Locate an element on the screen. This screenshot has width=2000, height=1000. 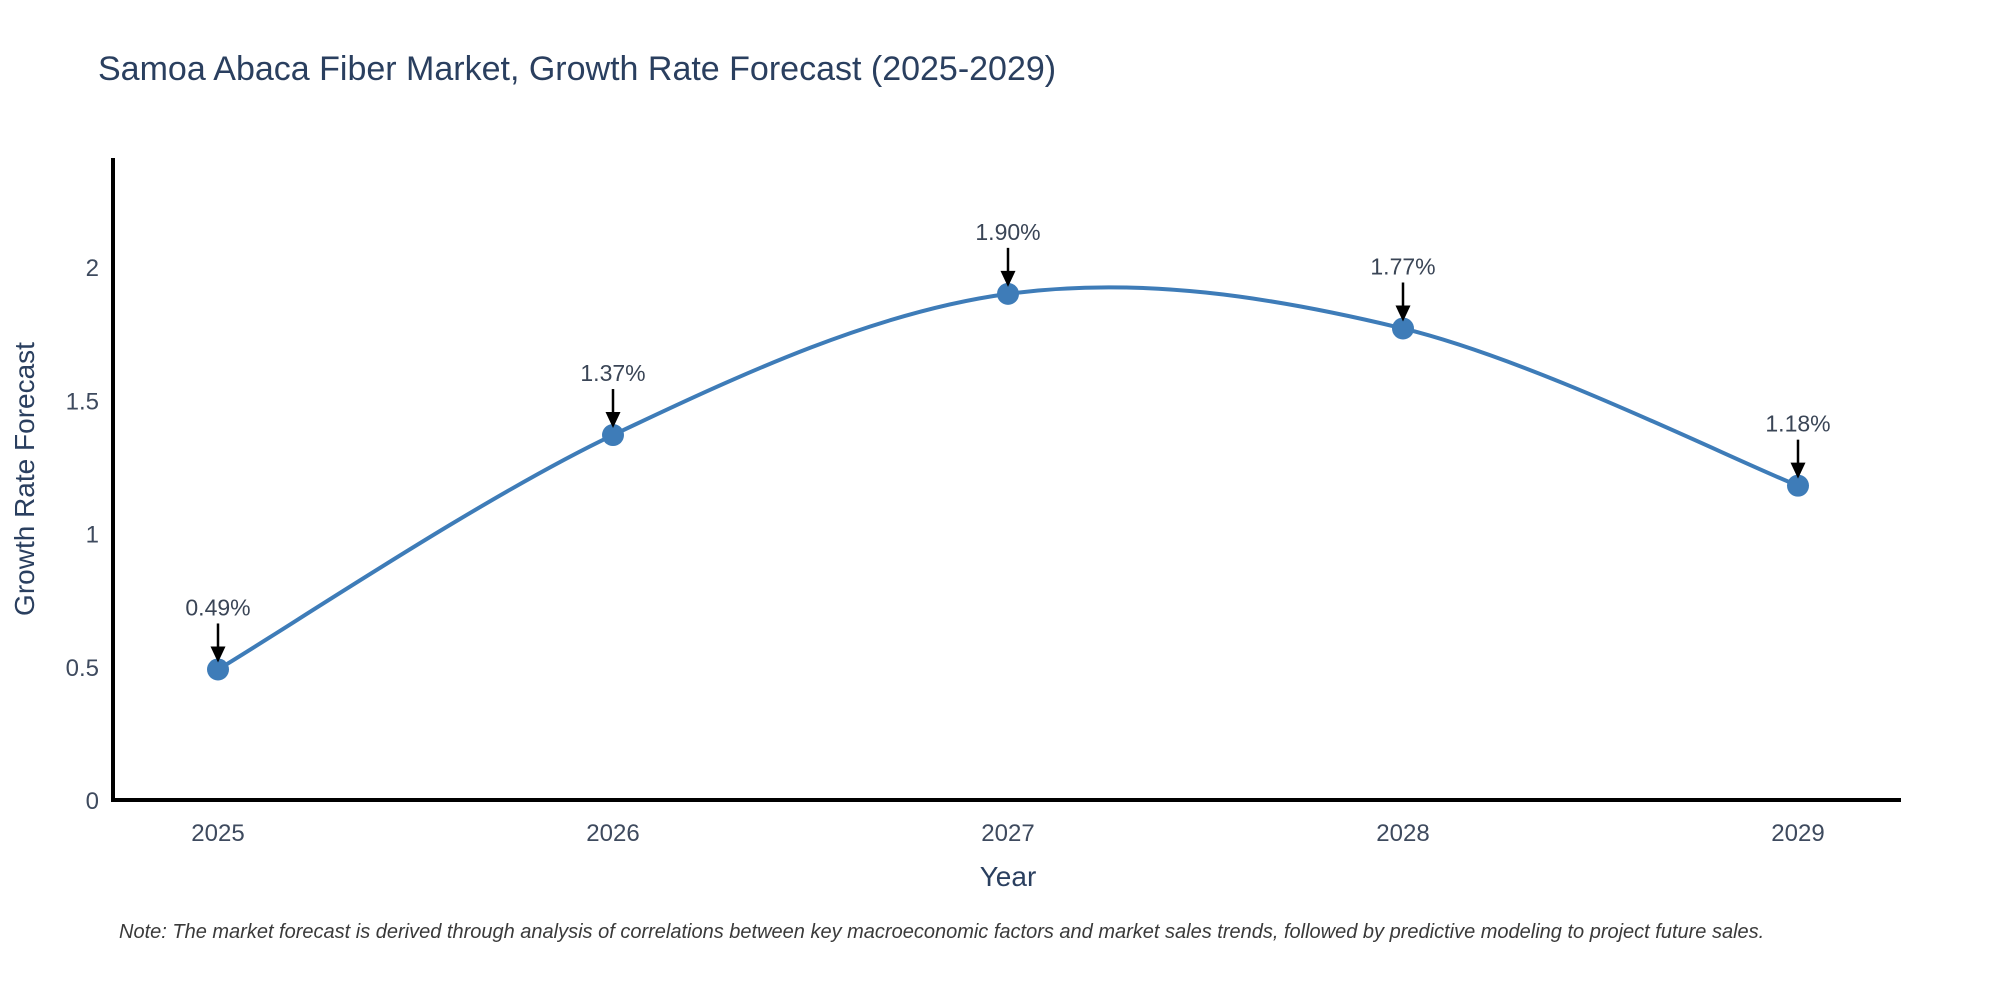
annotation-value-label: 0.49% is located at coordinates (217, 607).